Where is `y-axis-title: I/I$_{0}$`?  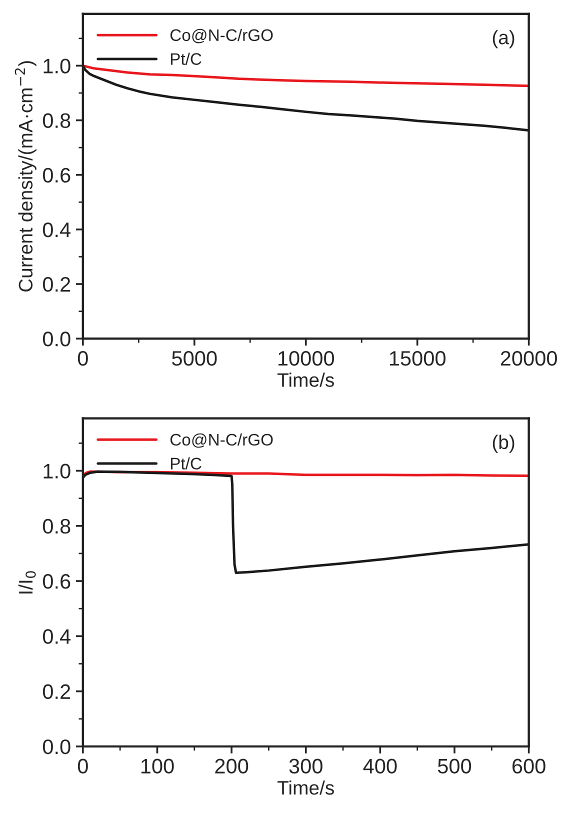 y-axis-title: I/I$_{0}$ is located at coordinates (27, 582).